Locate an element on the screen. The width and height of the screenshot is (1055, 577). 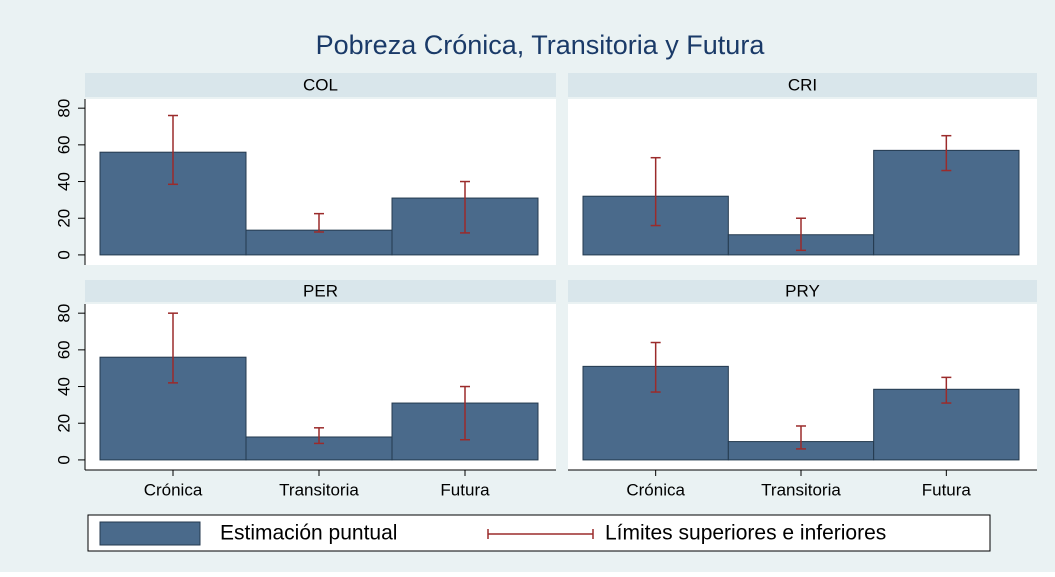
panel-title: PRY is located at coordinates (802, 290).